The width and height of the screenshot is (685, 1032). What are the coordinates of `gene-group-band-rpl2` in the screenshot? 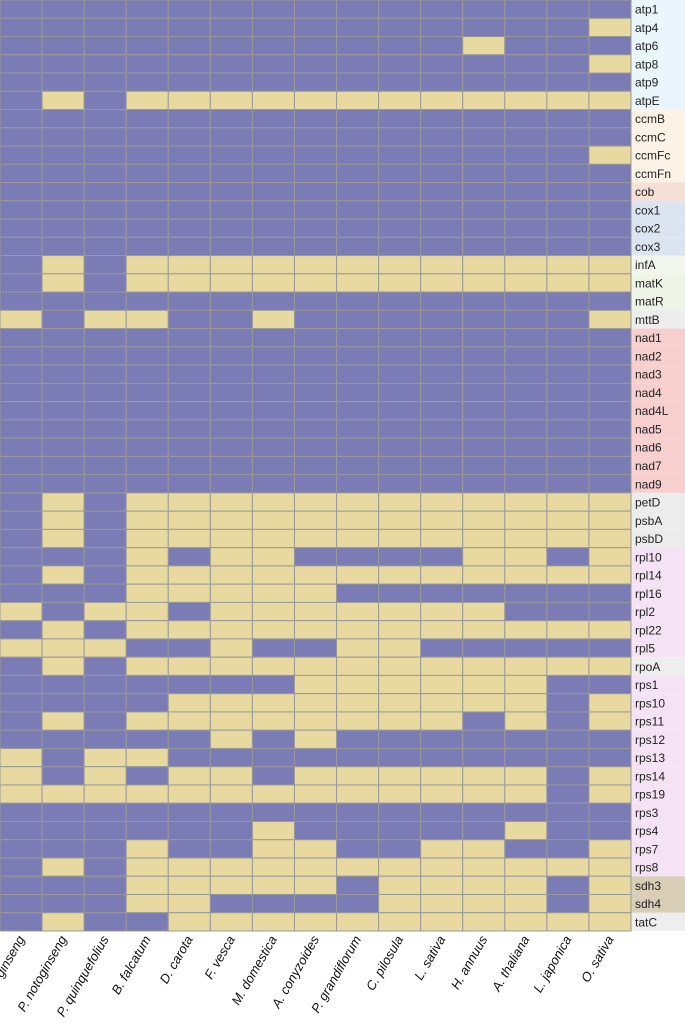 It's located at (658, 611).